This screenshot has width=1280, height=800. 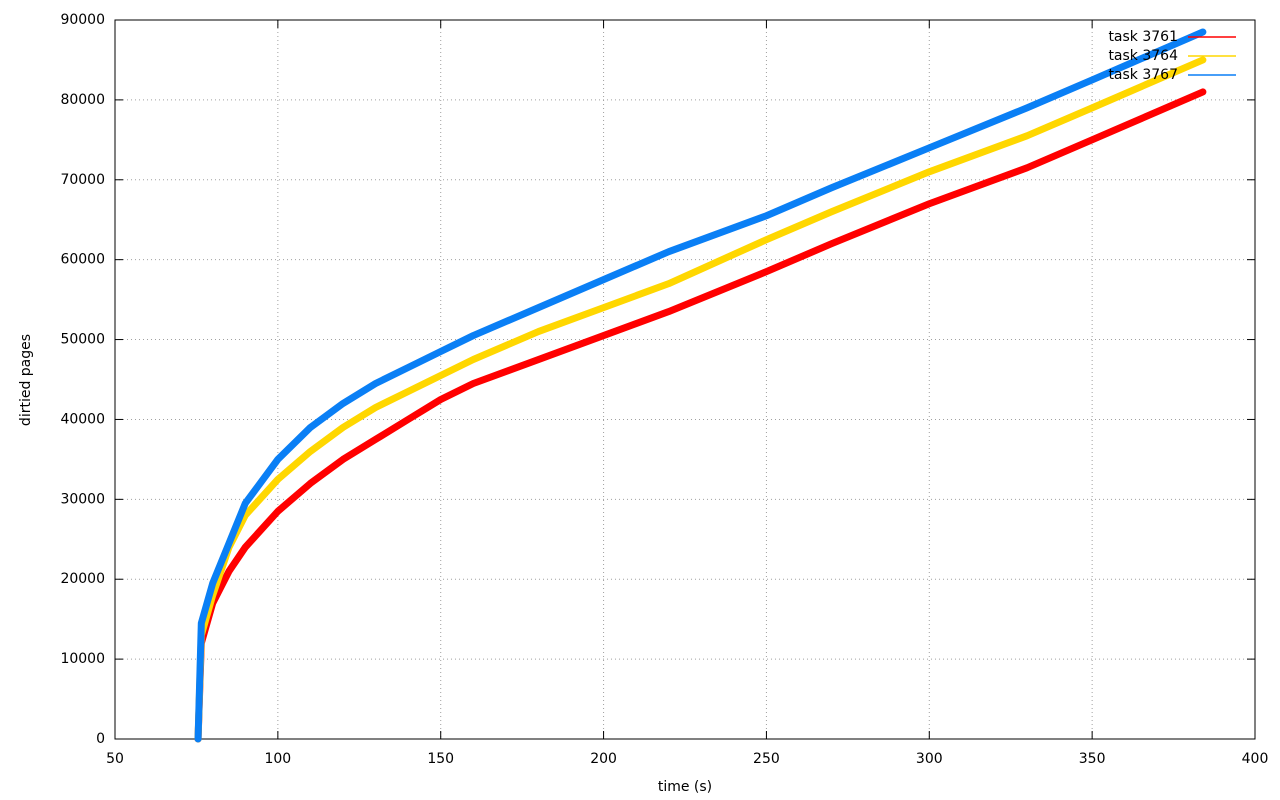 I want to click on x-tick-label: 100, so click(x=277, y=759).